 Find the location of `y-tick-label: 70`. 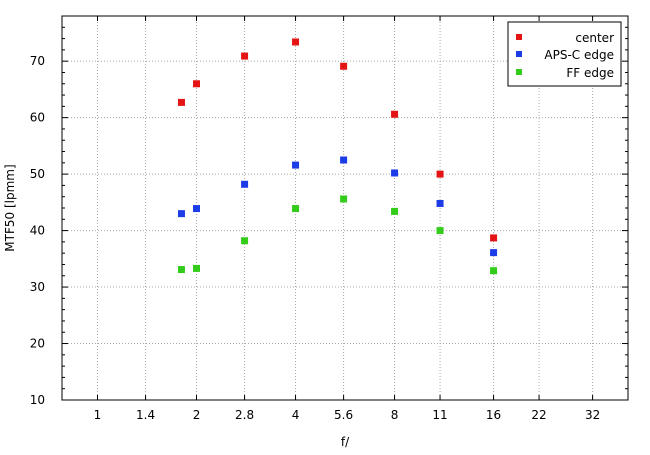

y-tick-label: 70 is located at coordinates (37, 61).